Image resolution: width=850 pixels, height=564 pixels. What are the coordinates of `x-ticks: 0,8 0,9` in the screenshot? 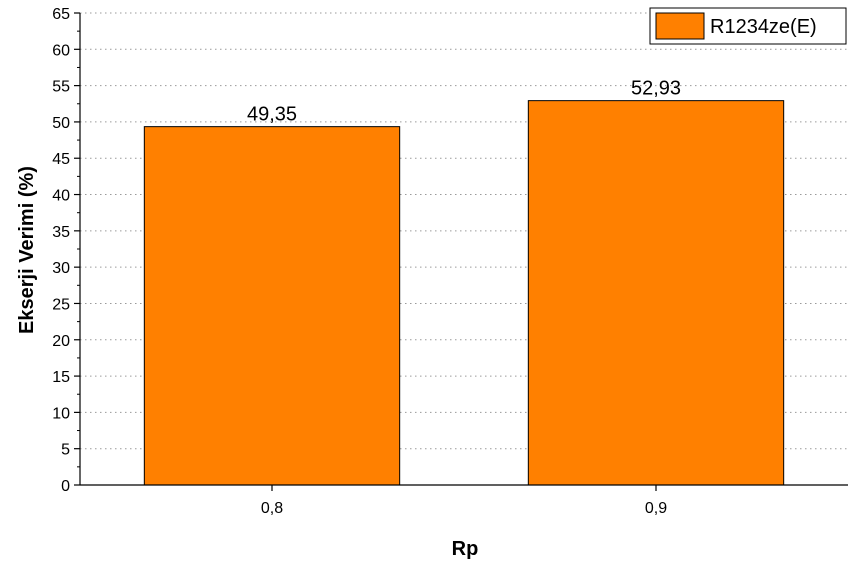 It's located at (464, 501).